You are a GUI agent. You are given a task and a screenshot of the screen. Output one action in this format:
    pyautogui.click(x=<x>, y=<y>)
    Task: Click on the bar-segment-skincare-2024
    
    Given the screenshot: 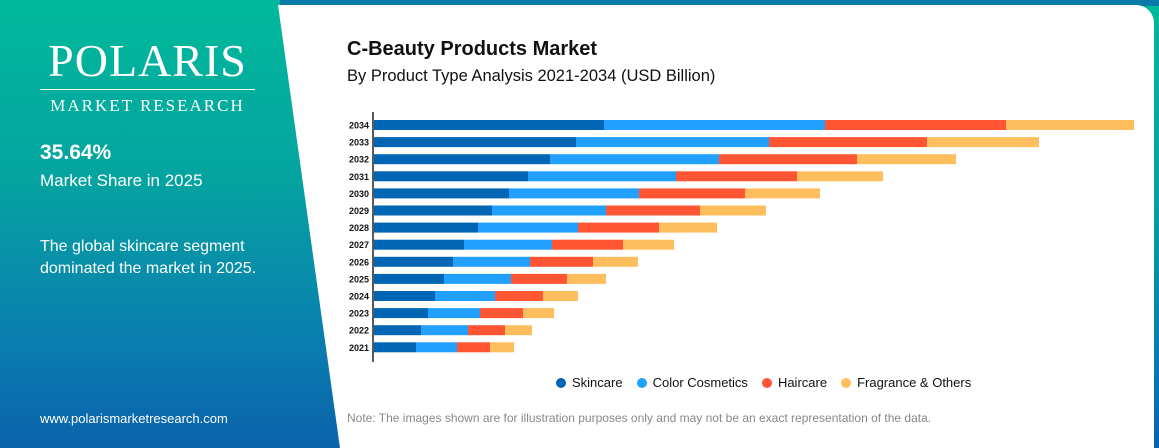 What is the action you would take?
    pyautogui.click(x=404, y=296)
    